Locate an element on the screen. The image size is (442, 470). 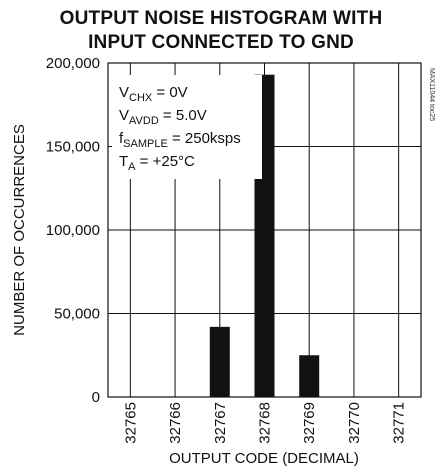
y-tick-labels: 0 50,000 100,000 150,000 200,000 is located at coordinates (73, 230).